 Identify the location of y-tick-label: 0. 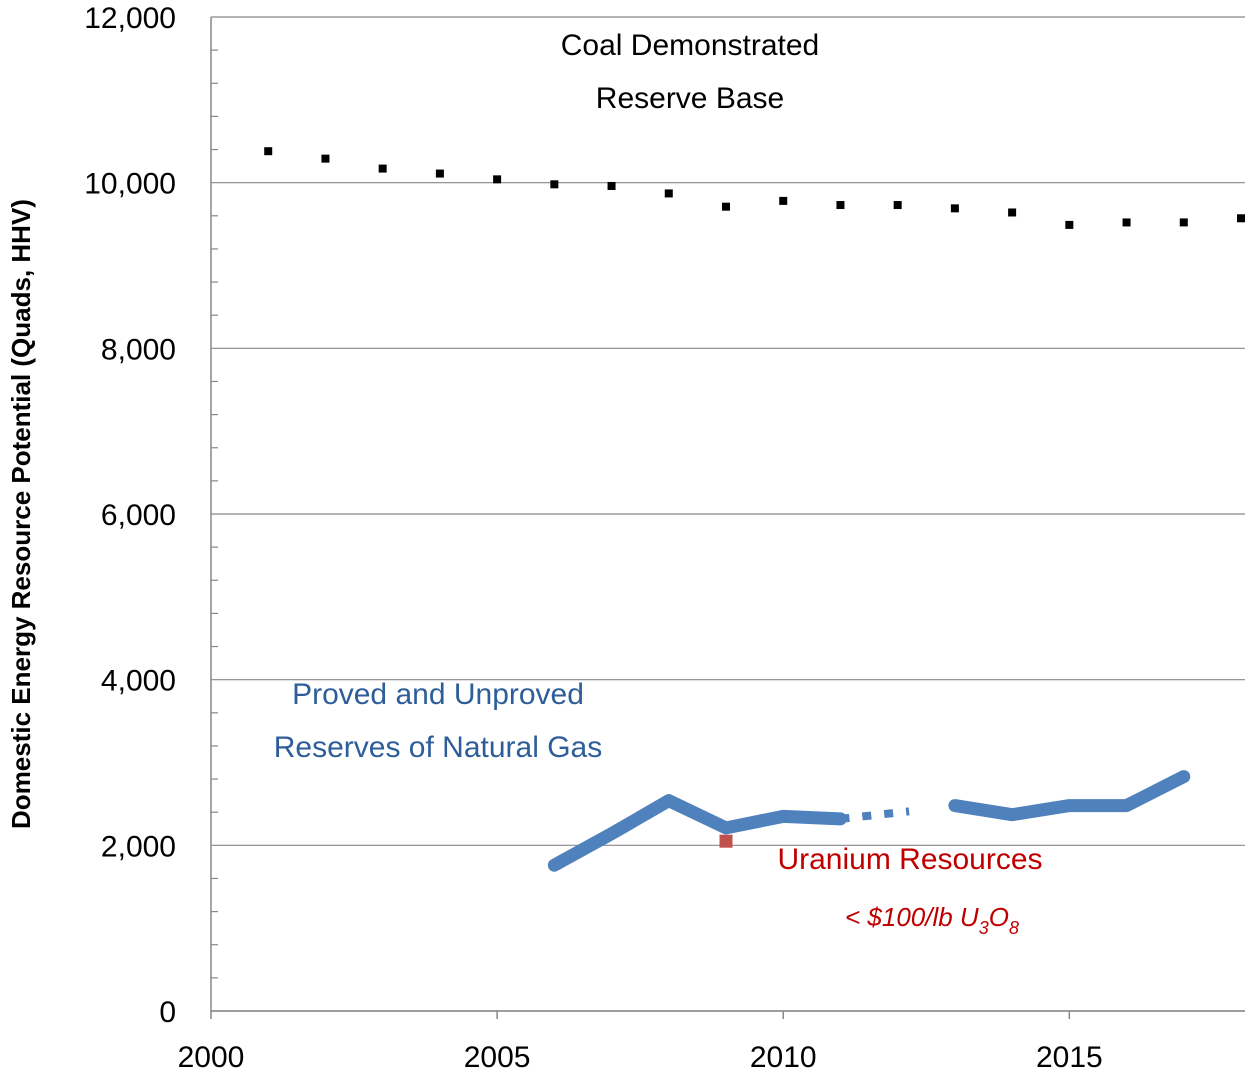
(167, 1012).